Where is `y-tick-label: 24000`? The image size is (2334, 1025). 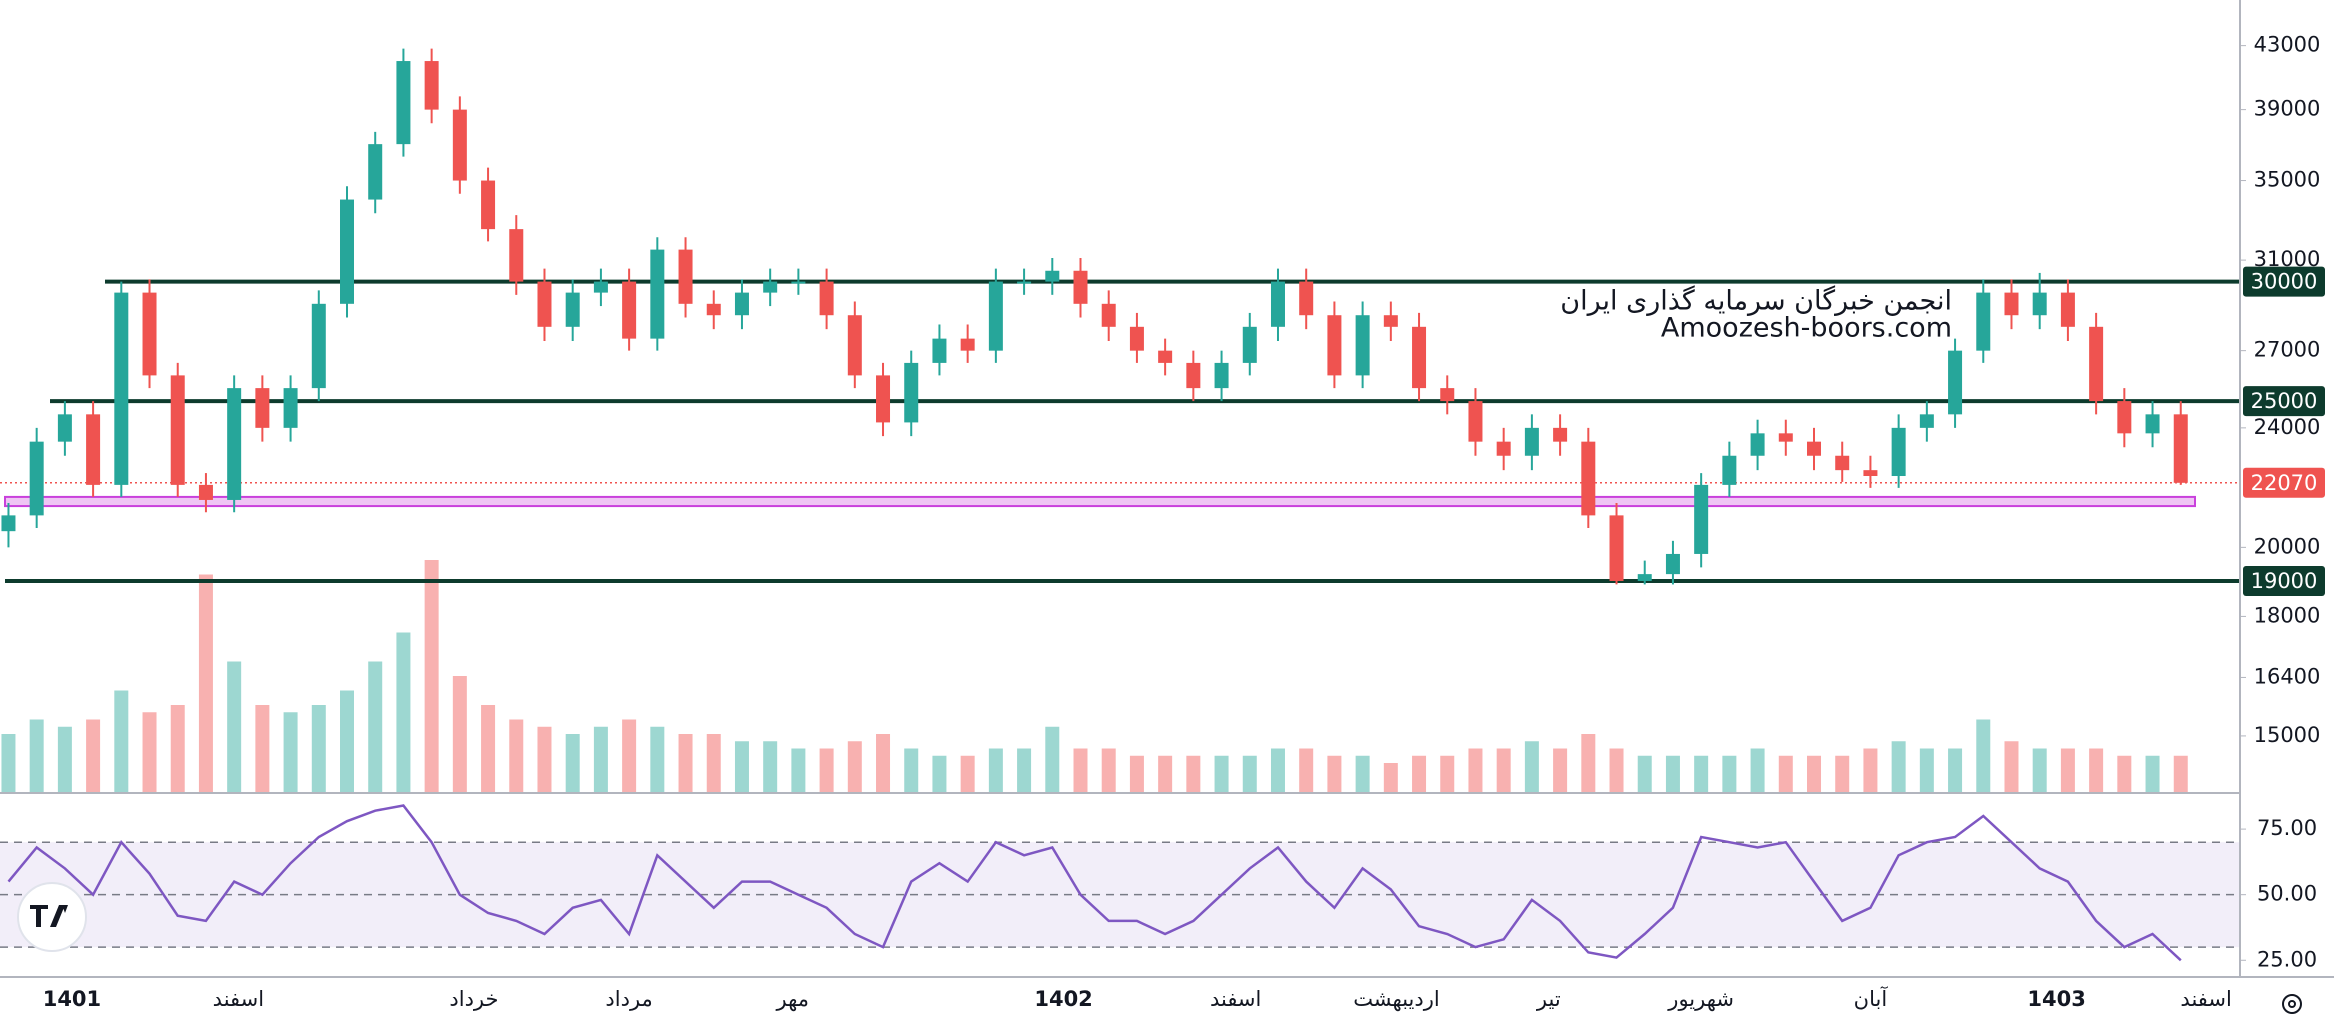
y-tick-label: 24000 is located at coordinates (2287, 427).